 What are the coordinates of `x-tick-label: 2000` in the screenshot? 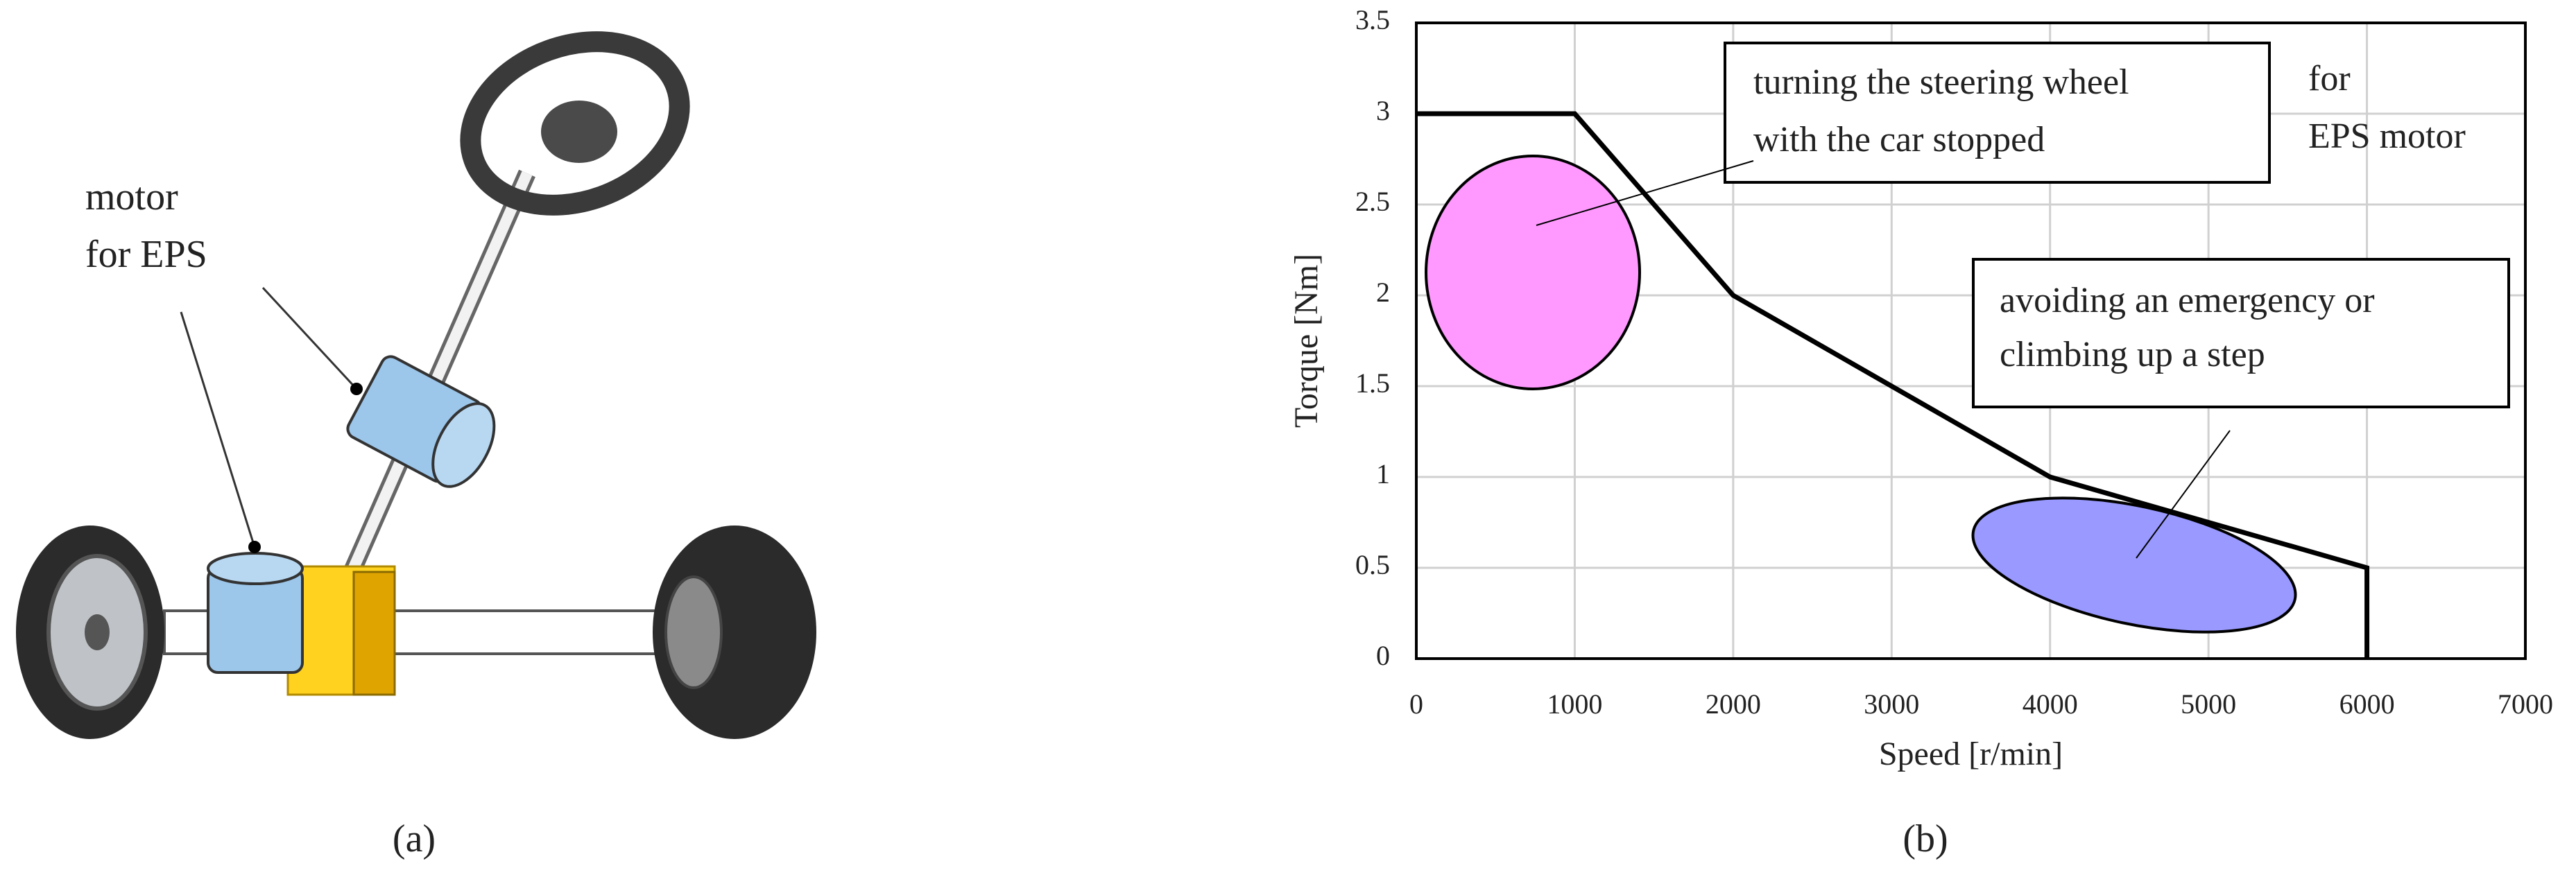 It's located at (1733, 704).